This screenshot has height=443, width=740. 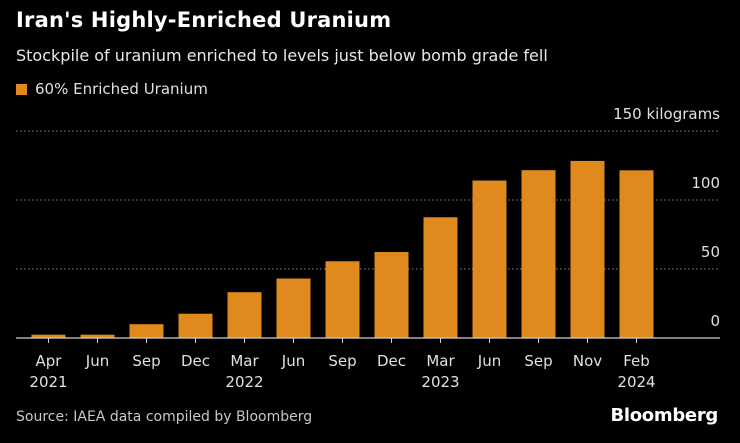 What do you see at coordinates (440, 382) in the screenshot?
I see `x-tick-year-label: 2023` at bounding box center [440, 382].